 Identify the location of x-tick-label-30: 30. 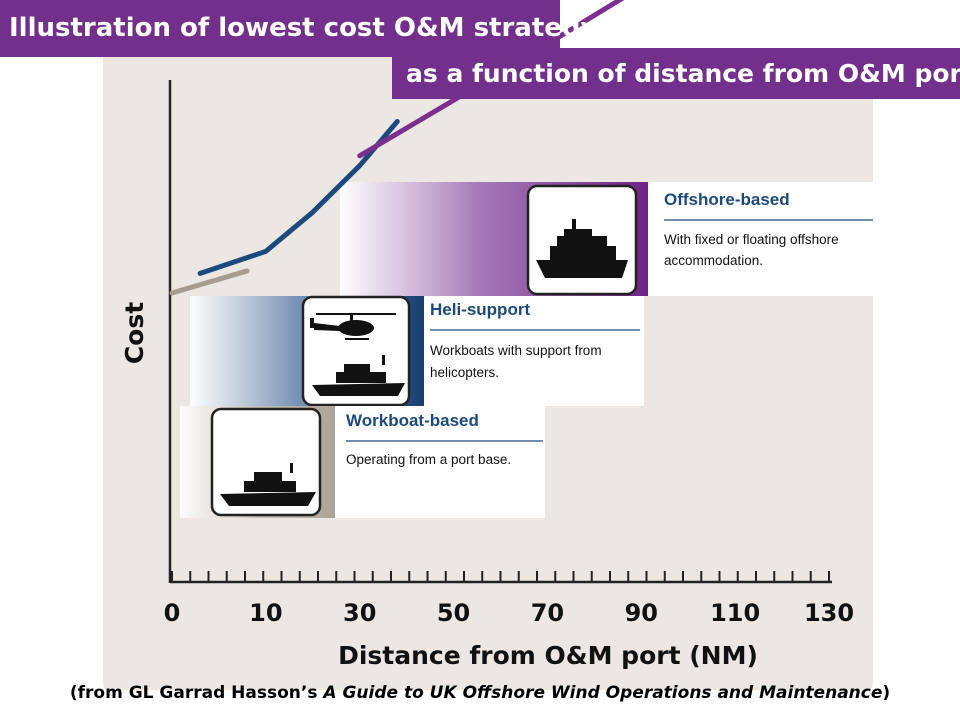
(359, 613).